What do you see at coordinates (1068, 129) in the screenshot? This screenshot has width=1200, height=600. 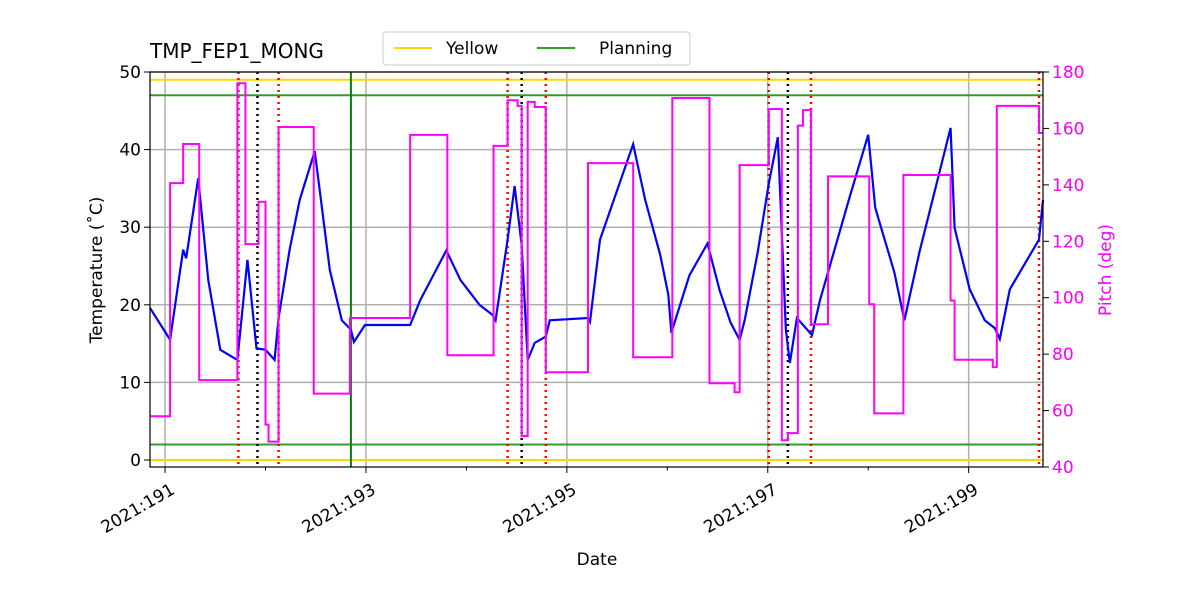 I see `y2-tick-label: 160` at bounding box center [1068, 129].